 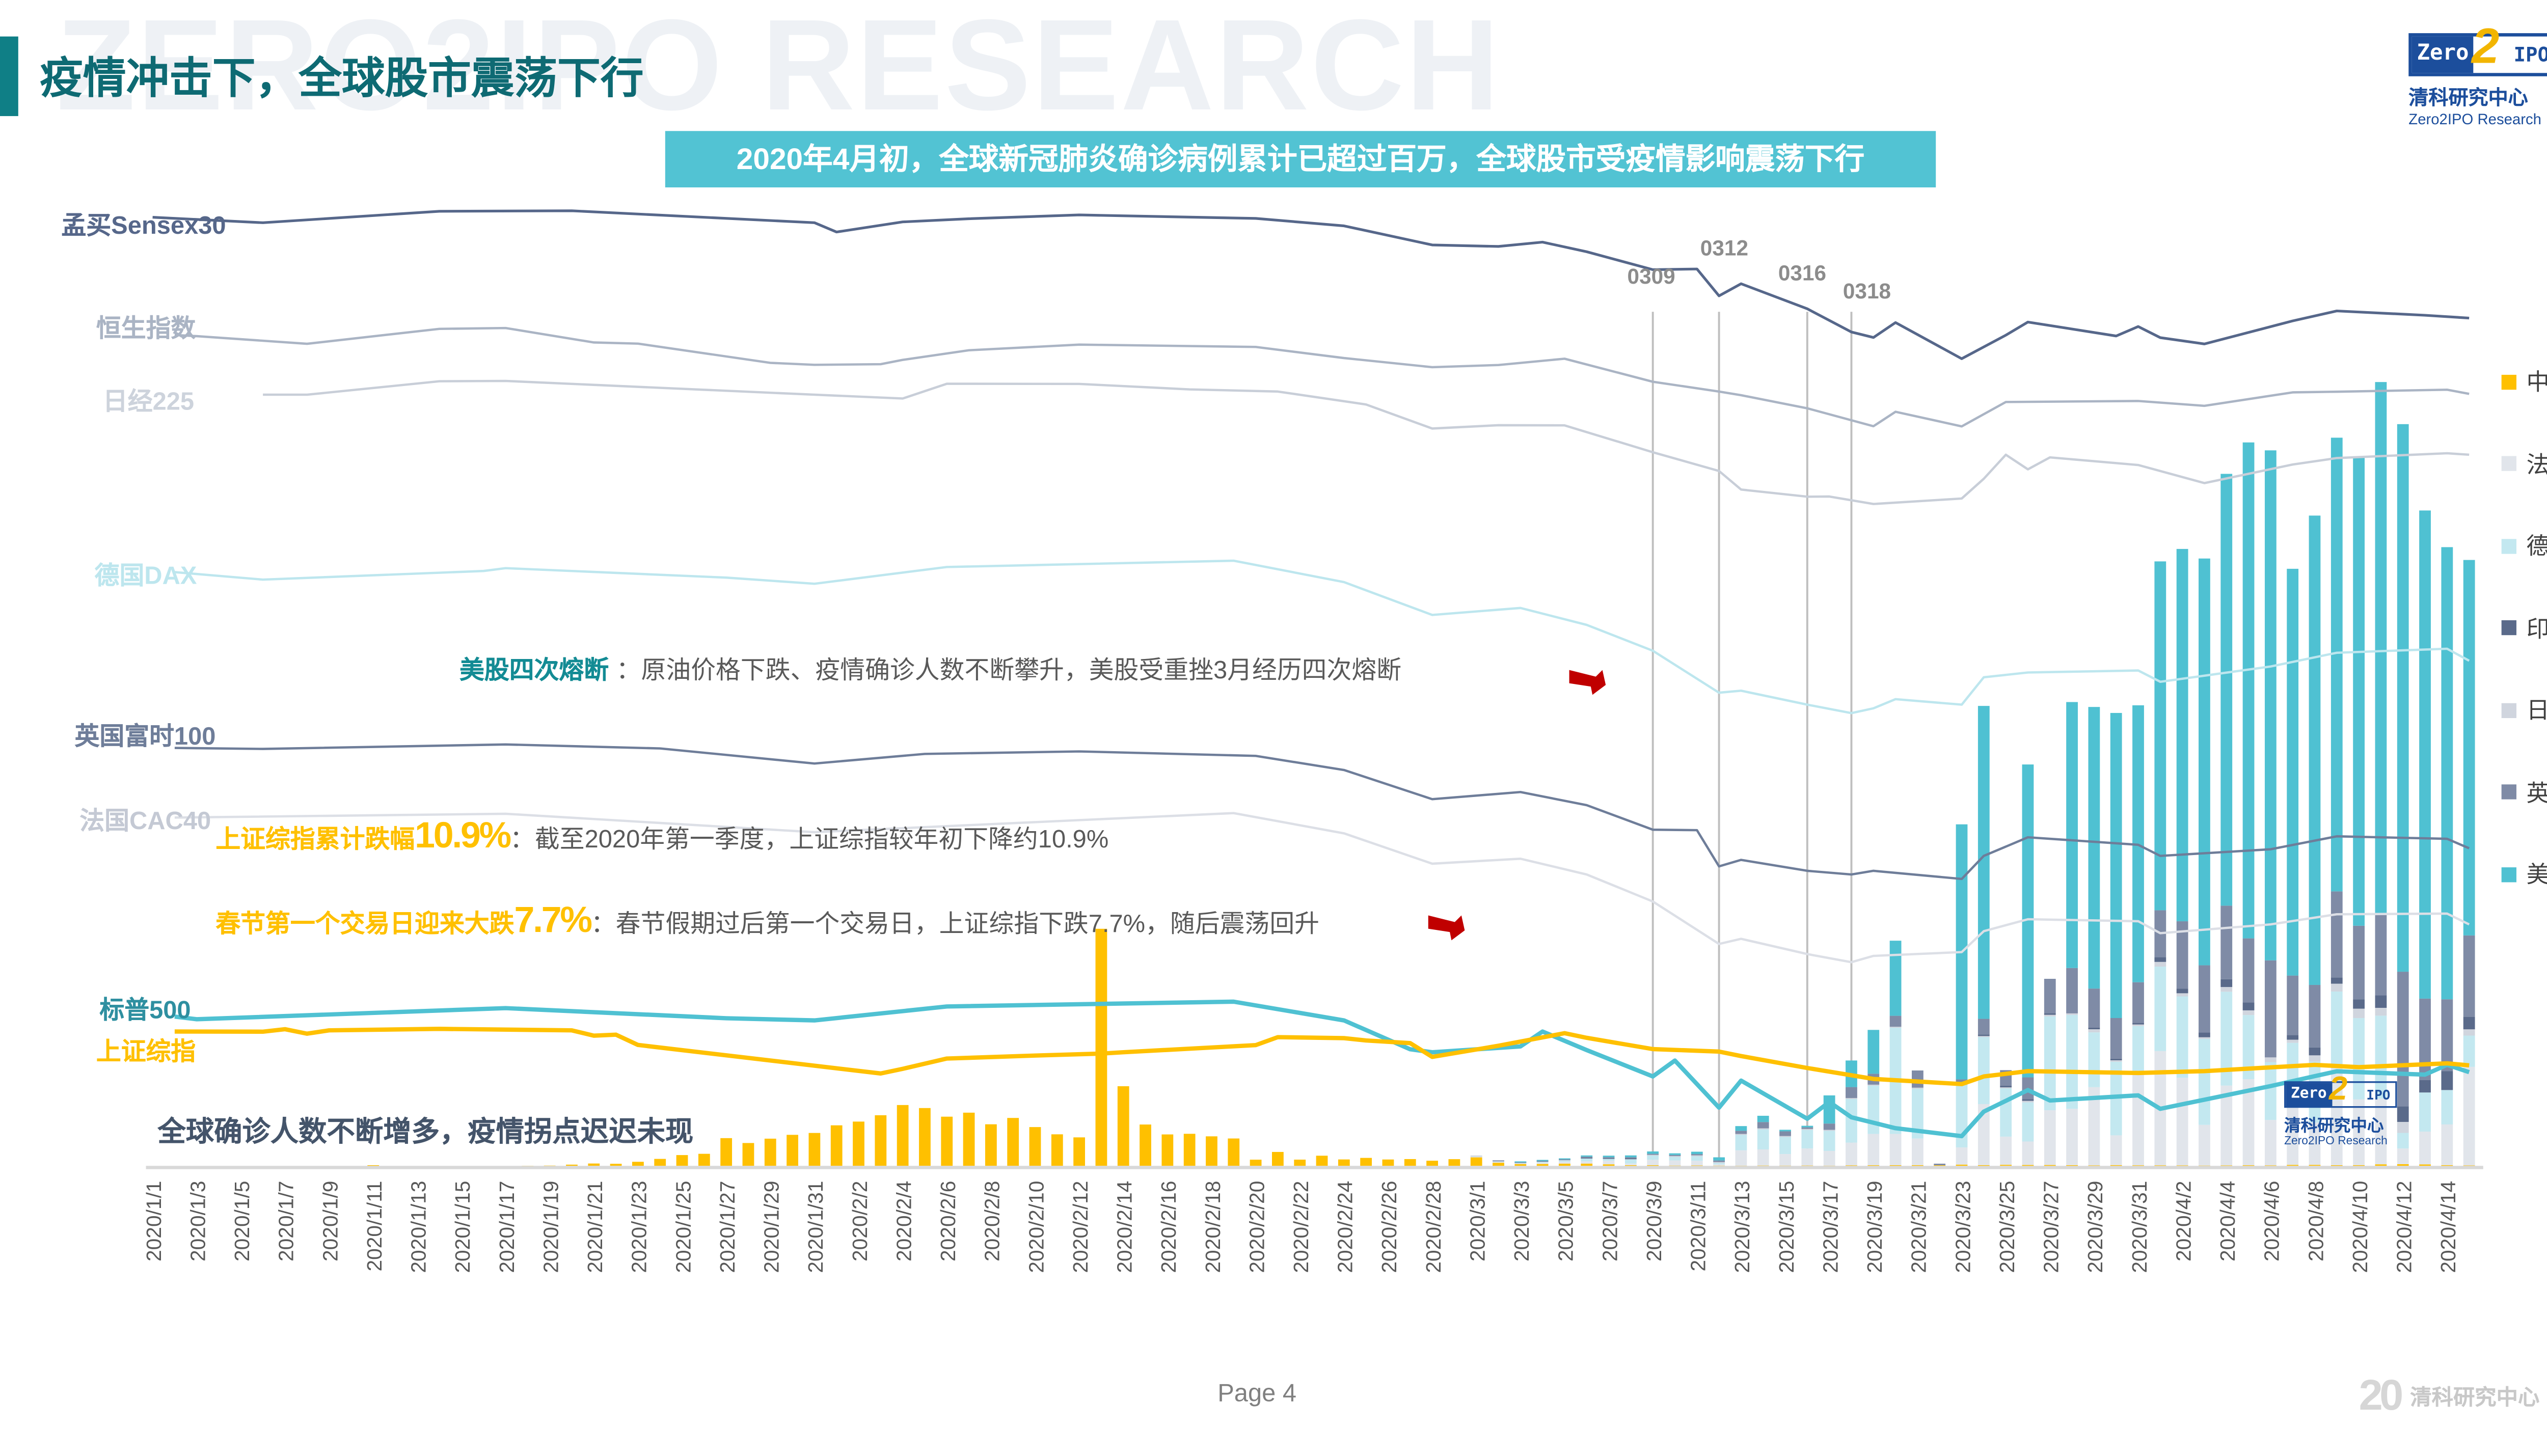 I want to click on series-label-sensex: 孟买Sensex30, so click(x=143, y=226).